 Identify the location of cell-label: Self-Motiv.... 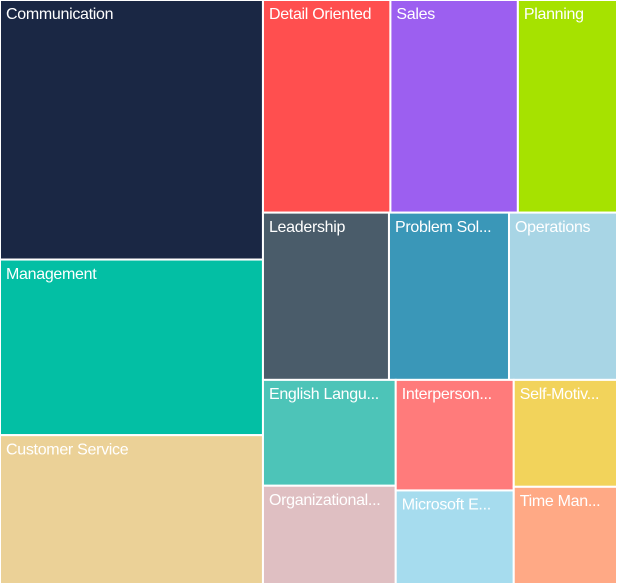
(559, 394).